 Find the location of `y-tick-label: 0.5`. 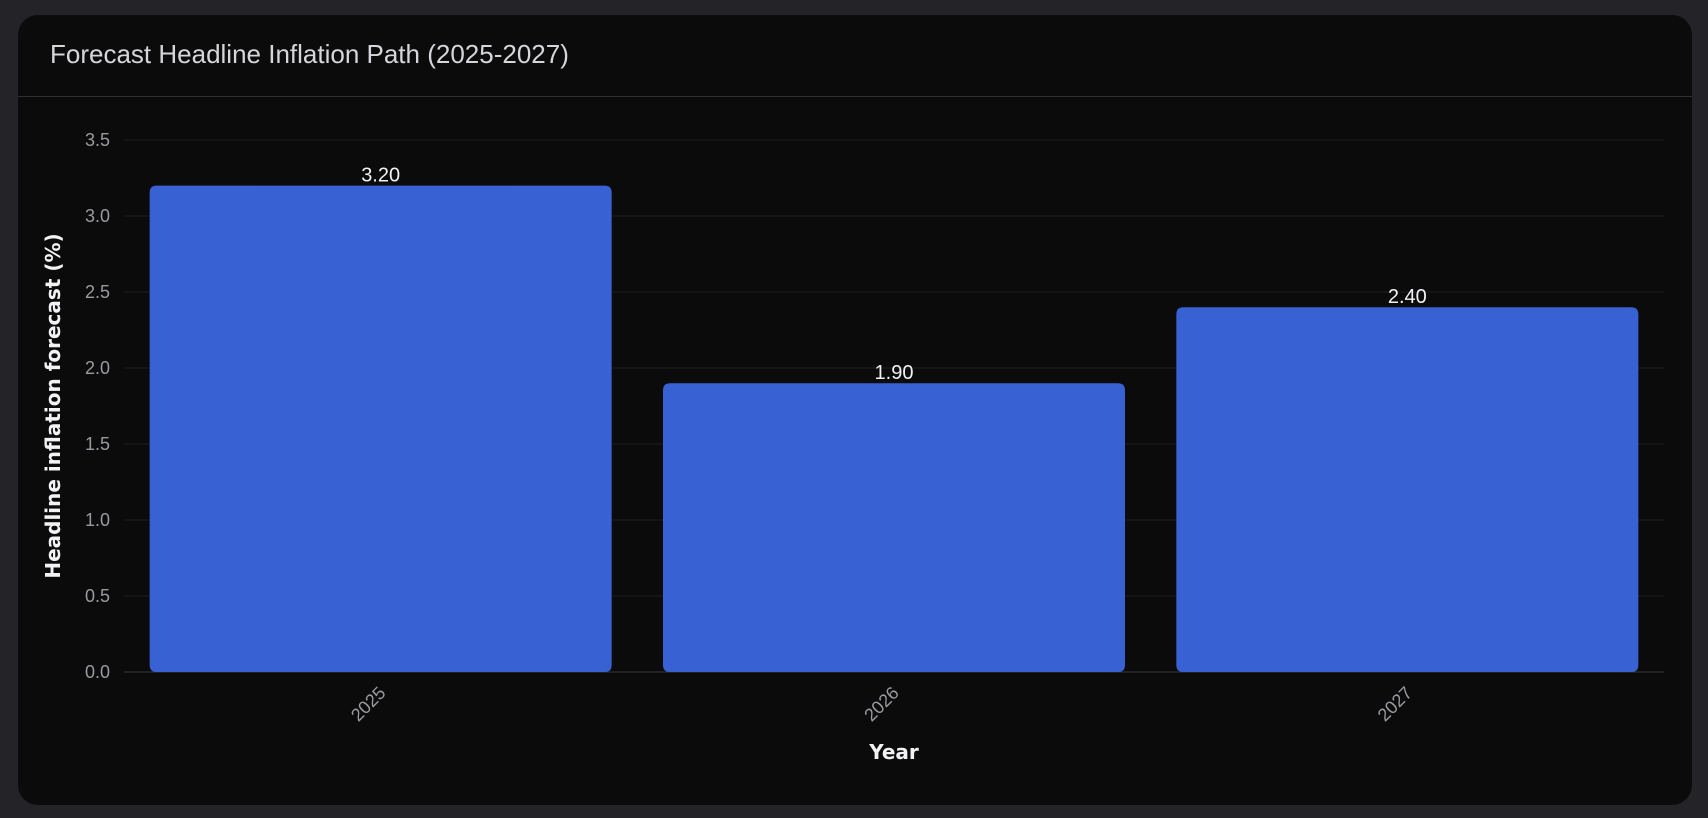

y-tick-label: 0.5 is located at coordinates (97, 596).